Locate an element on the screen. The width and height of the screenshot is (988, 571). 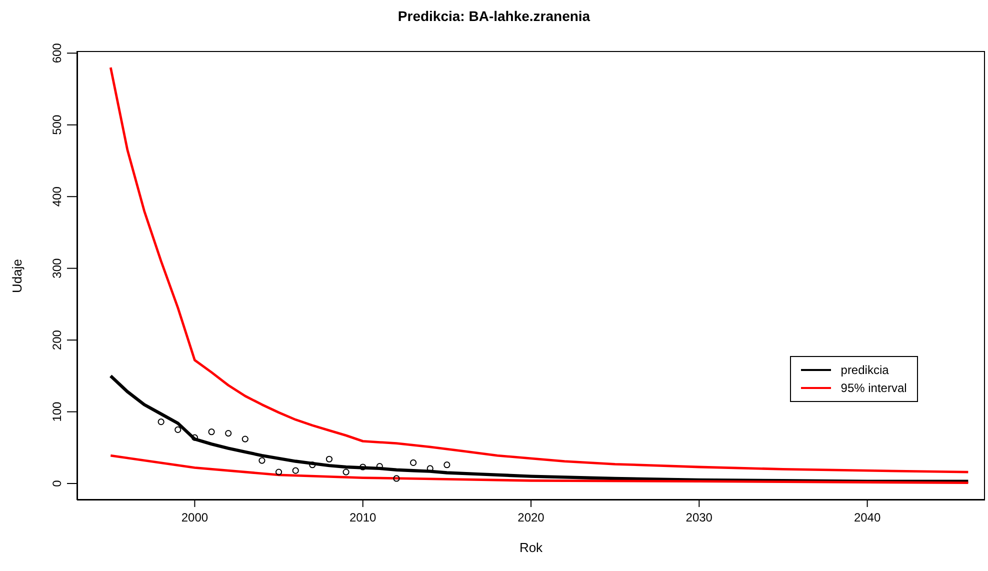
chart-title: Predikcia: BA-lahke.zranenia is located at coordinates (494, 16).